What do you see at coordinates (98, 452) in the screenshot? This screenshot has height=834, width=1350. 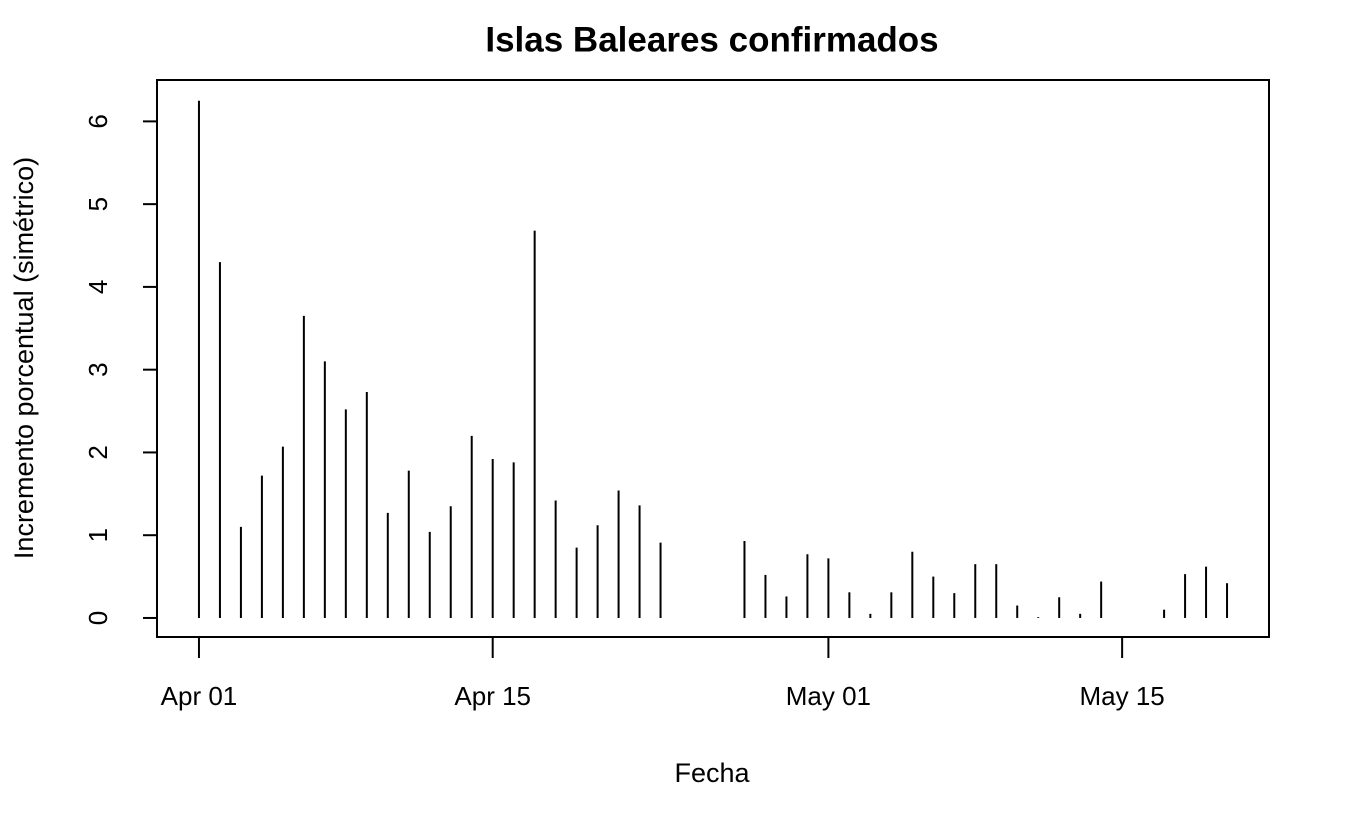 I see `y-tick-label: 2` at bounding box center [98, 452].